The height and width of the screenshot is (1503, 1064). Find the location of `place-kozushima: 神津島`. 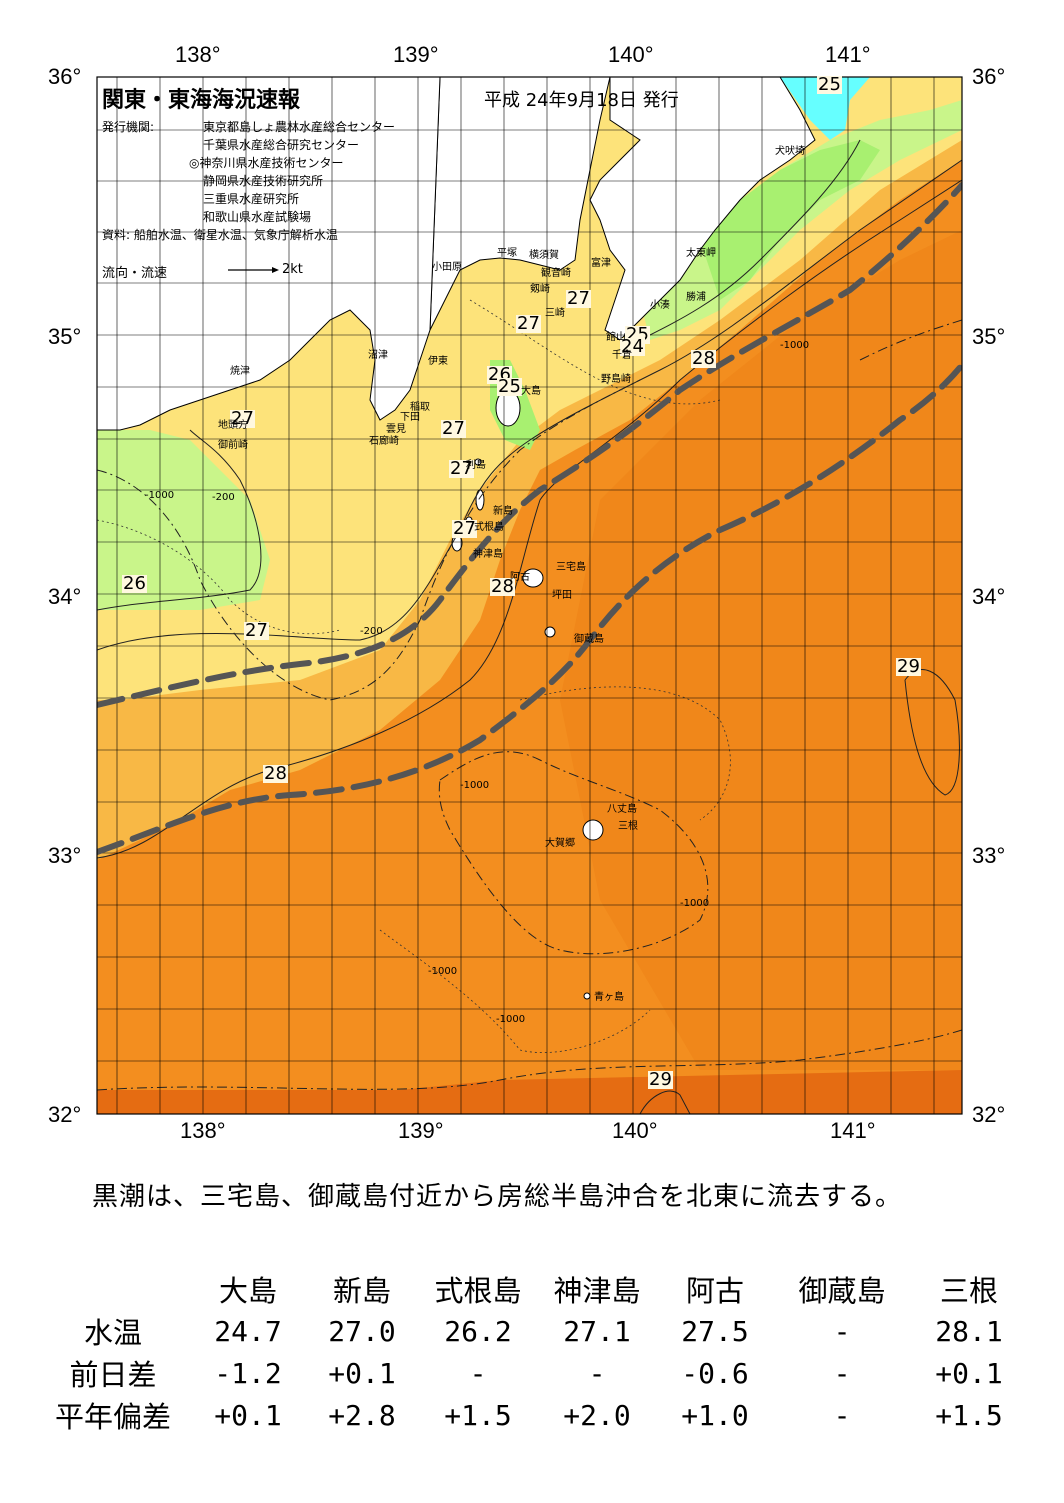

place-kozushima: 神津島 is located at coordinates (488, 554).